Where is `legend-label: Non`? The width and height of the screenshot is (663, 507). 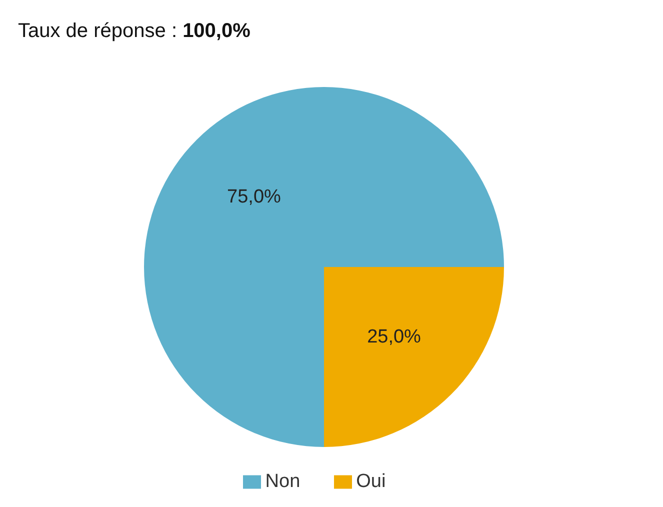
legend-label: Non is located at coordinates (282, 481).